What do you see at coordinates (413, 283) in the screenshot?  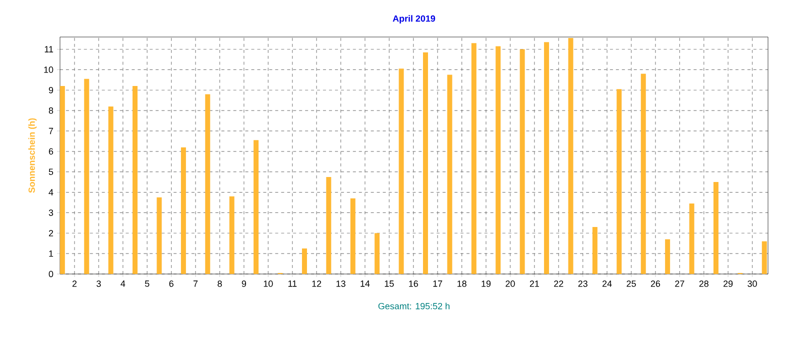 I see `x-tick-label: 16` at bounding box center [413, 283].